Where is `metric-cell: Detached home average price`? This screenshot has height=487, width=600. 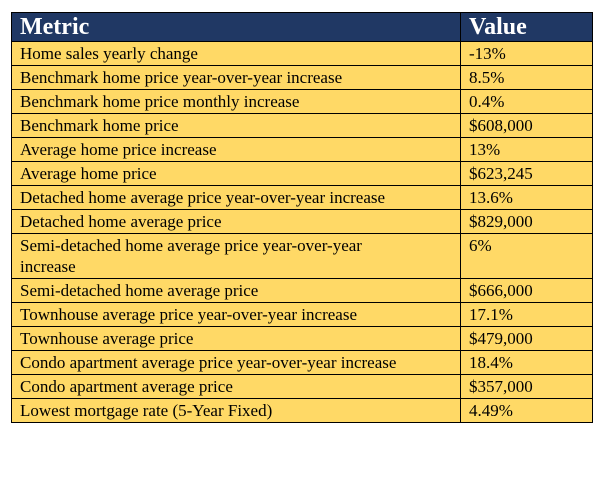 metric-cell: Detached home average price is located at coordinates (236, 221).